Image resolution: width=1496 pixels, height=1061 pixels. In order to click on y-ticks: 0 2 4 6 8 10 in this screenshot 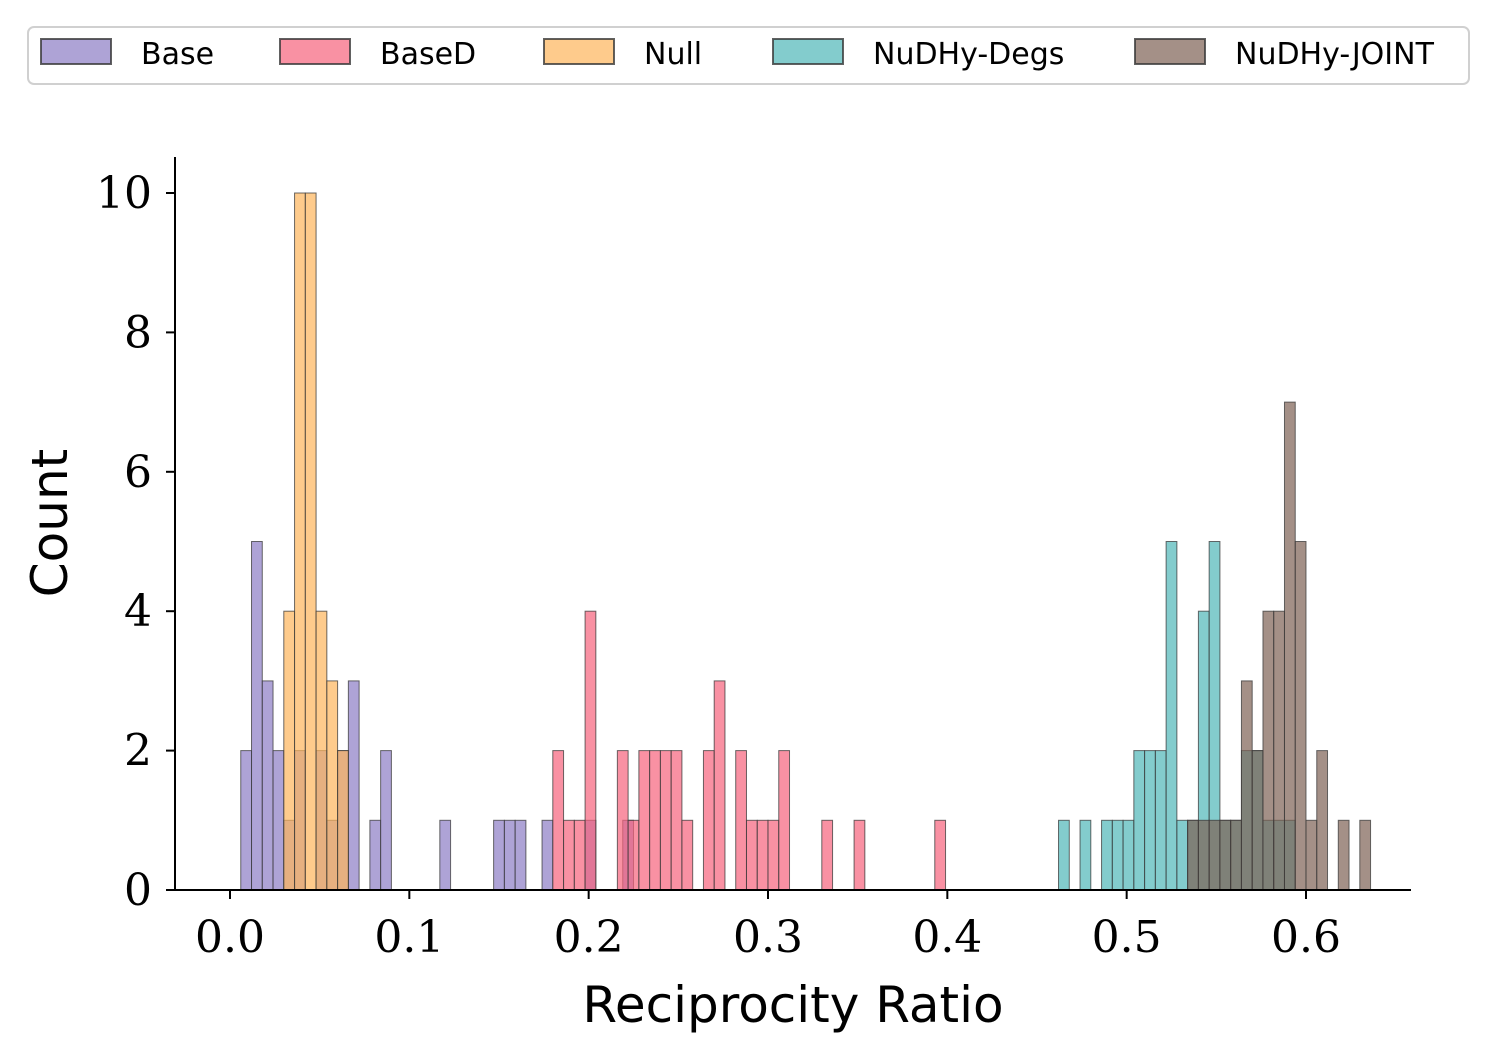, I will do `click(135, 542)`.